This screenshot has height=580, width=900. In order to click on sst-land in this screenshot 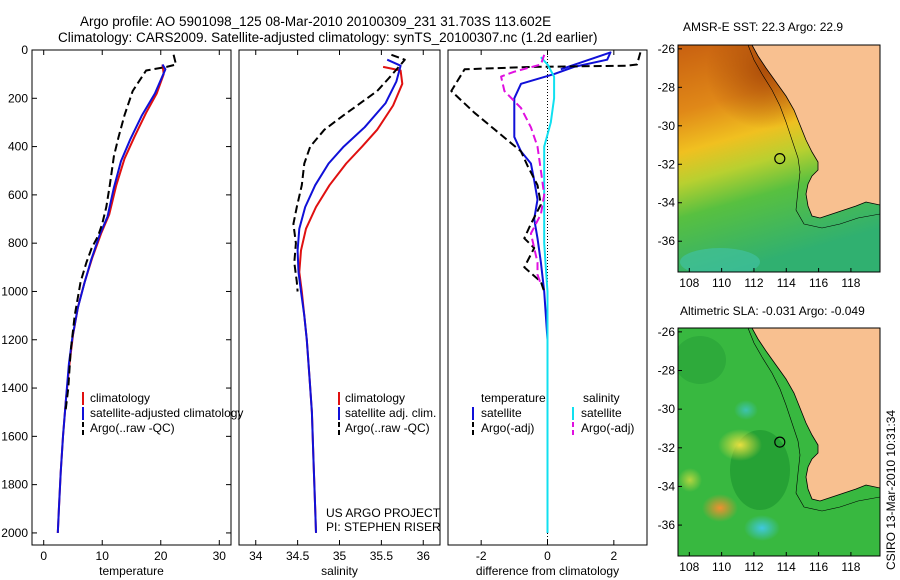, I will do `click(816, 131)`.